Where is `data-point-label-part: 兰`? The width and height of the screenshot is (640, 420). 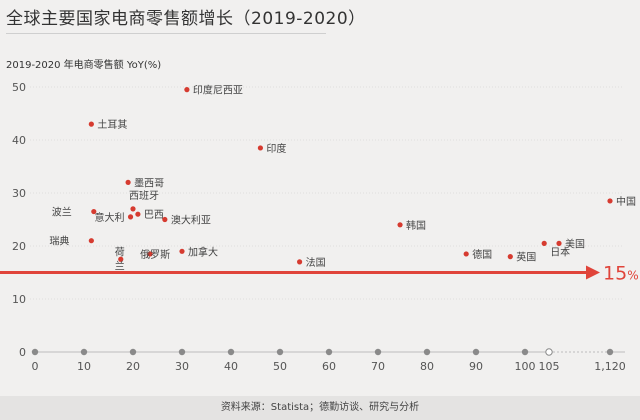 data-point-label-part: 兰 is located at coordinates (120, 265).